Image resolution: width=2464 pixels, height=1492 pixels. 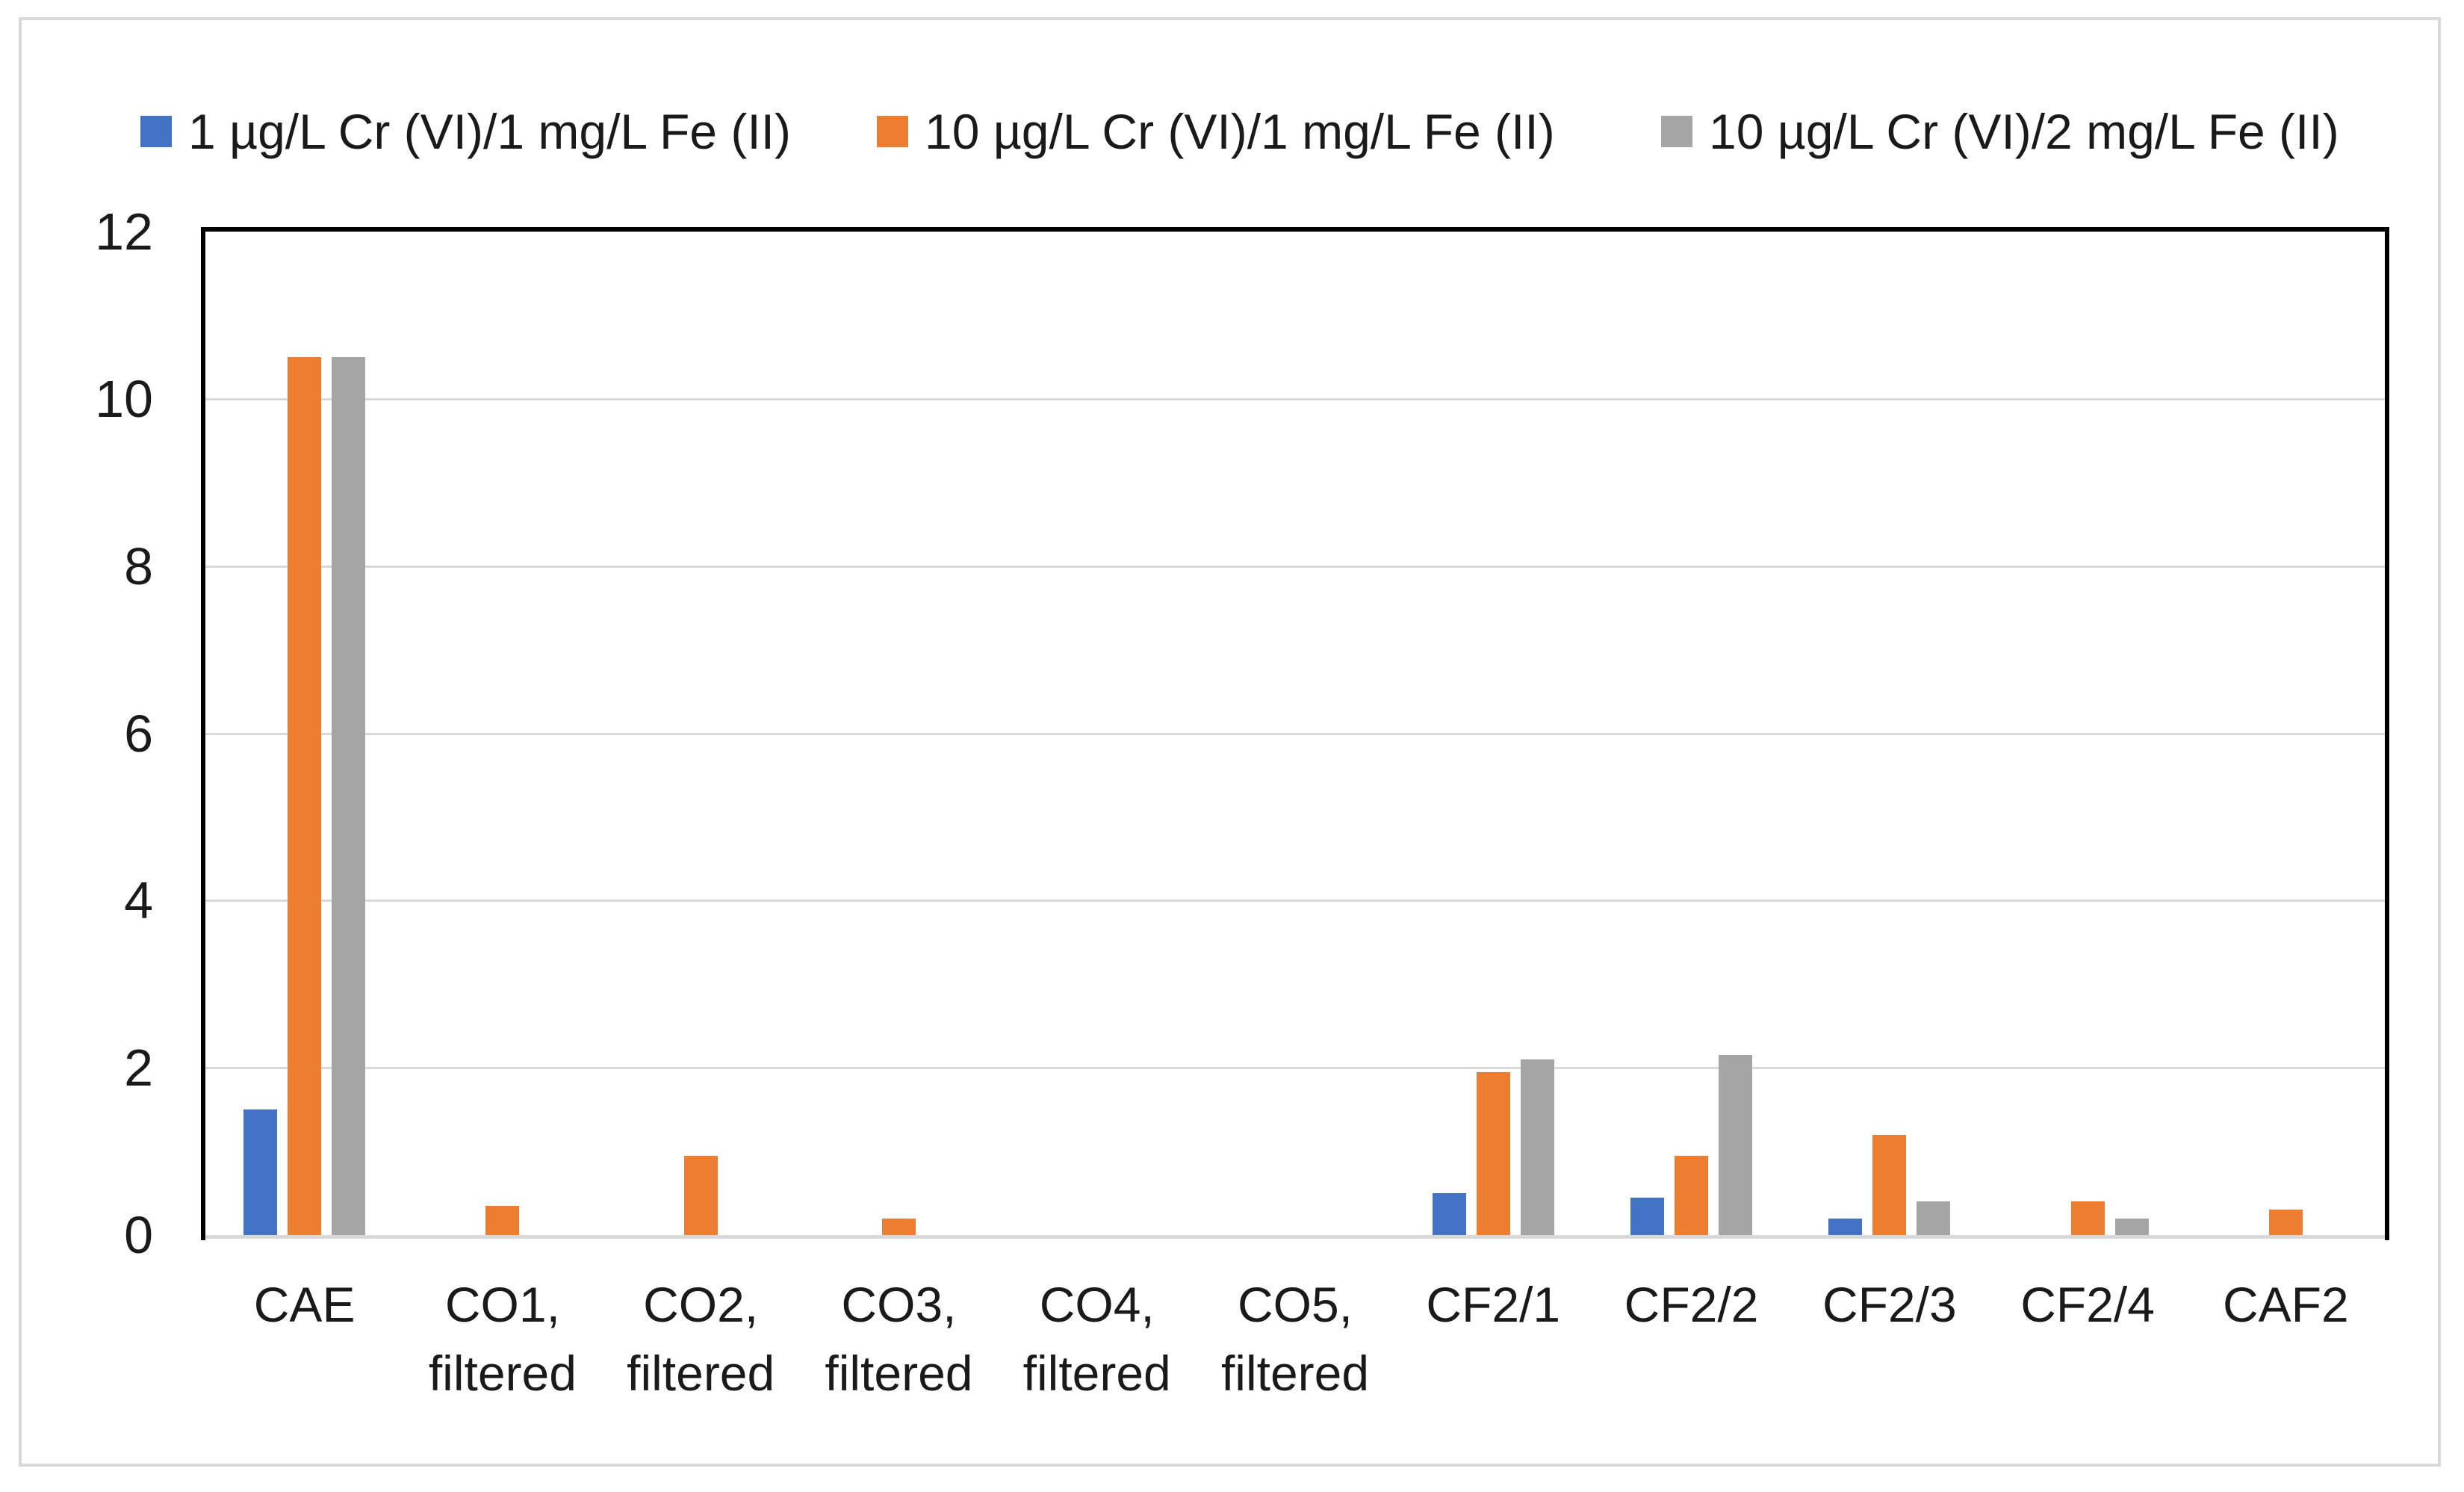 What do you see at coordinates (138, 1235) in the screenshot?
I see `y-tick-0: 0` at bounding box center [138, 1235].